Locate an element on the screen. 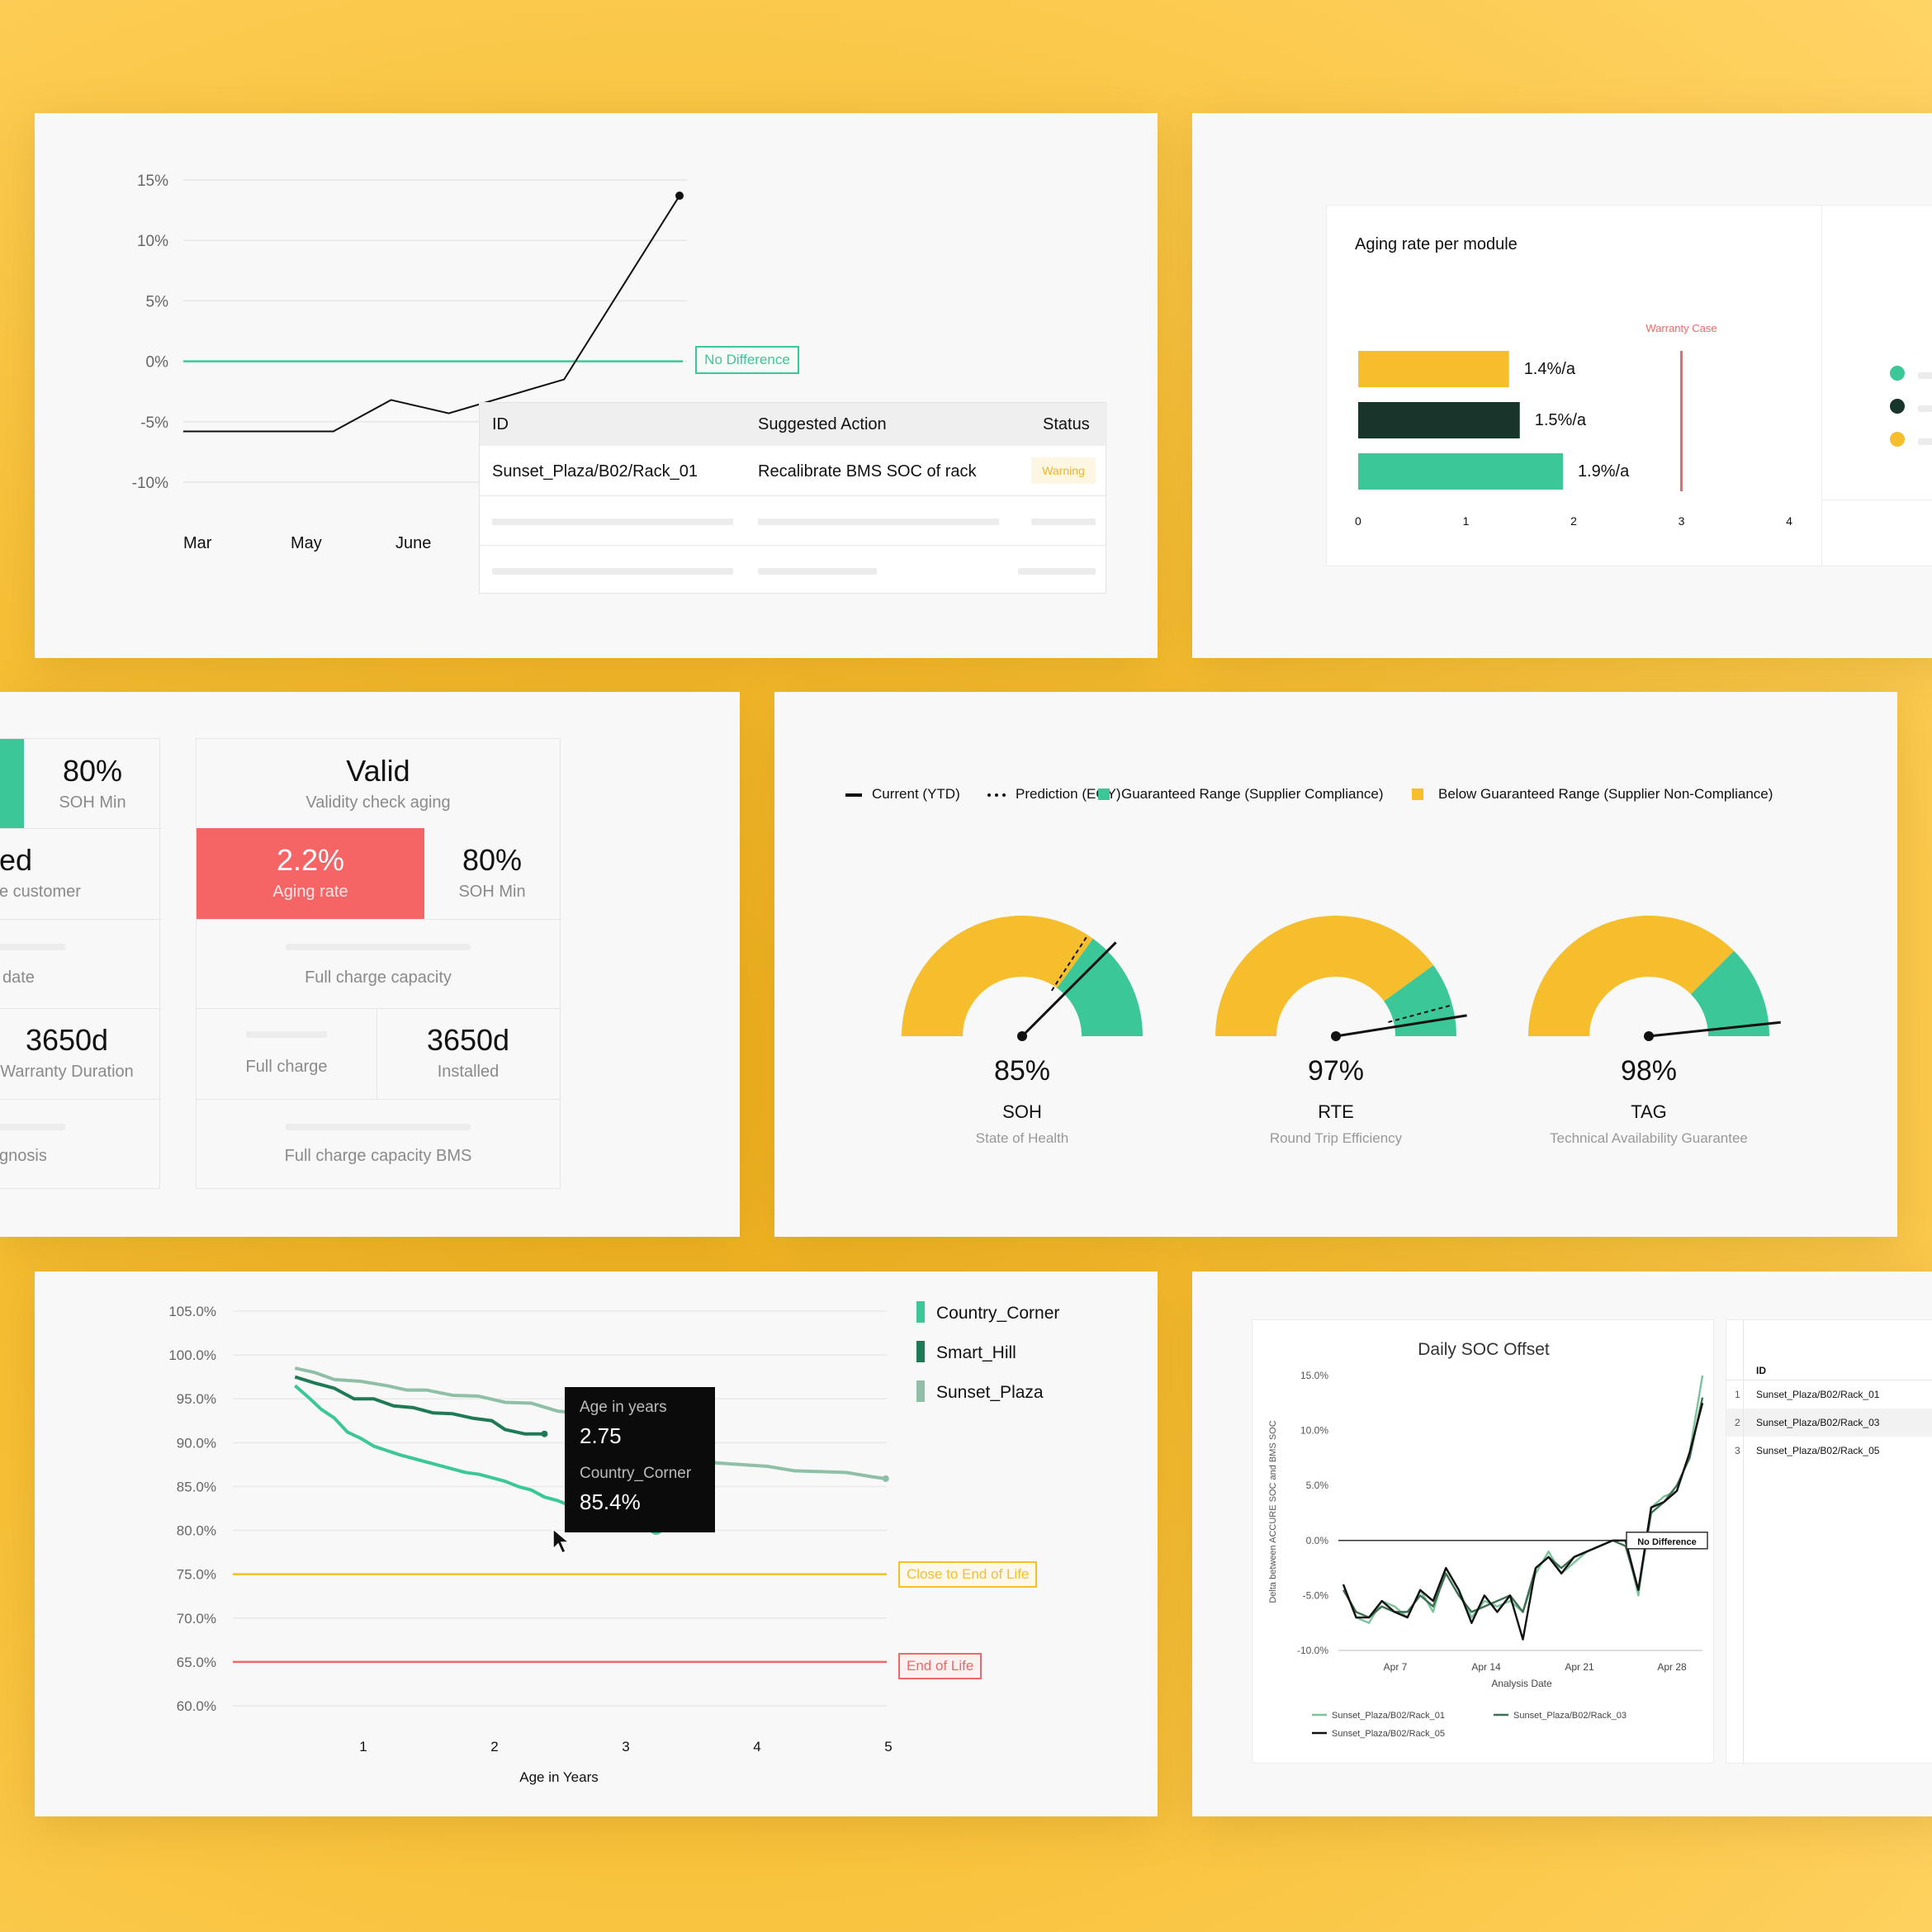 This screenshot has width=1932, height=1932. legend-swatch-sunset-plaza is located at coordinates (920, 1391).